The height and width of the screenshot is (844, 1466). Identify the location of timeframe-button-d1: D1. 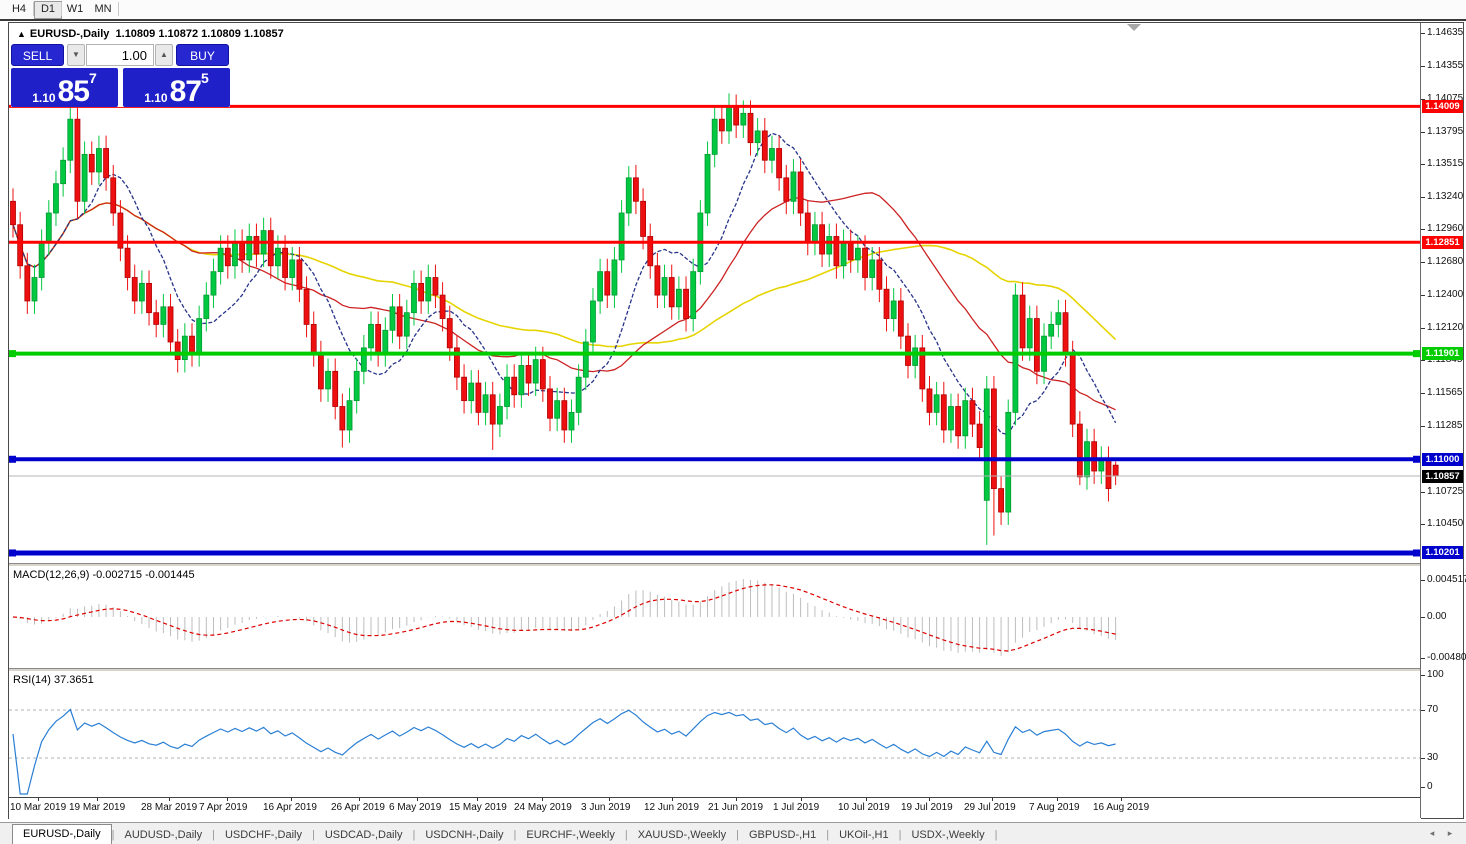
(48, 10).